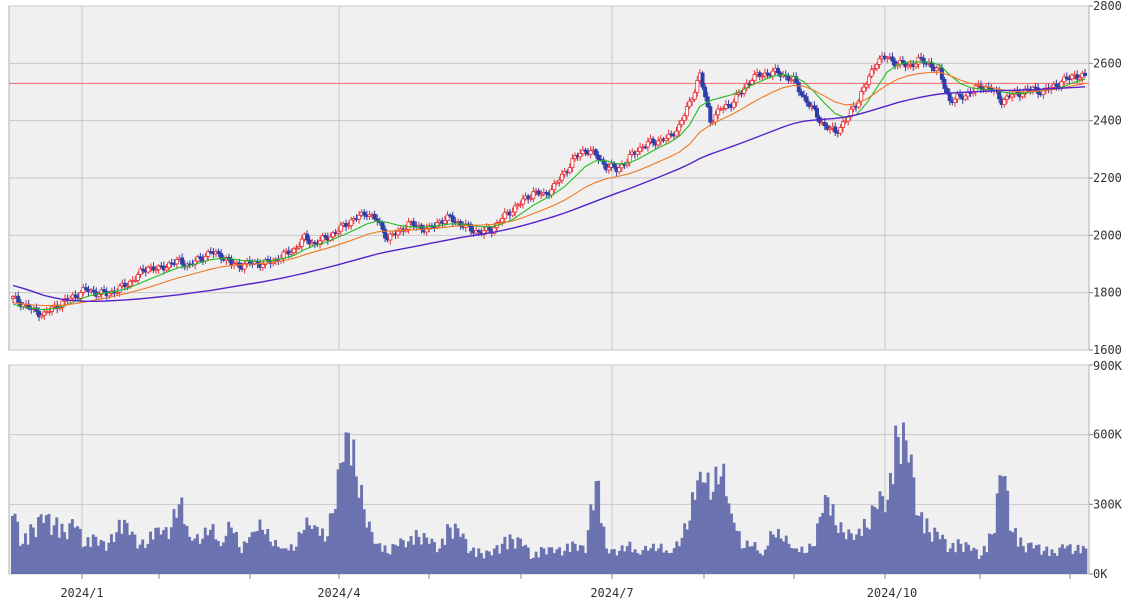 The width and height of the screenshot is (1147, 609). What do you see at coordinates (611, 593) in the screenshot?
I see `x-tick-label: 2024/7` at bounding box center [611, 593].